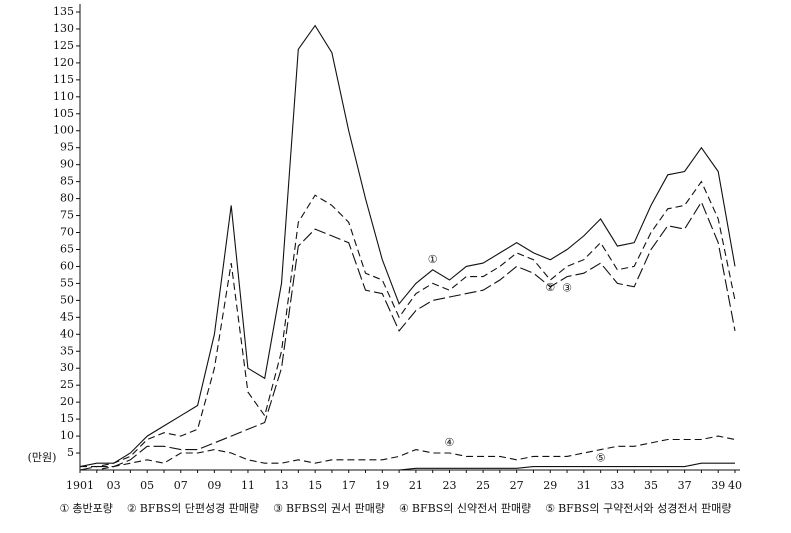 This screenshot has height=533, width=791. What do you see at coordinates (63, 113) in the screenshot?
I see `y-tick-label: 105` at bounding box center [63, 113].